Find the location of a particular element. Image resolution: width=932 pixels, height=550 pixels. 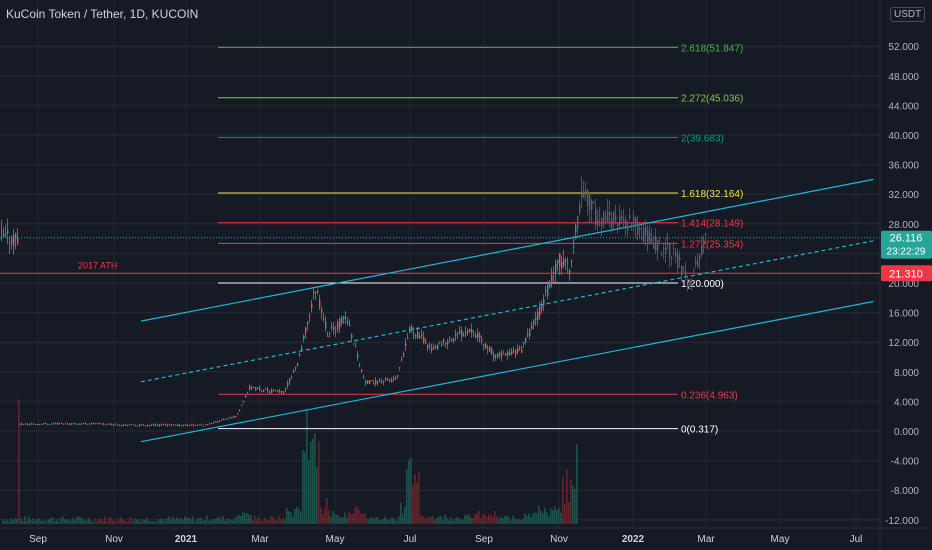

currency-button: USDT is located at coordinates (908, 14).